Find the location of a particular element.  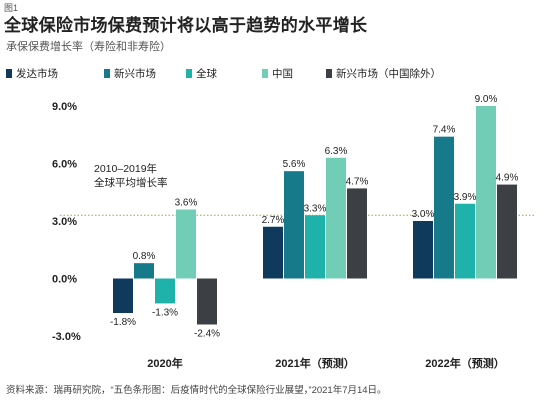

legend-item-china: 中国 is located at coordinates (277, 73).